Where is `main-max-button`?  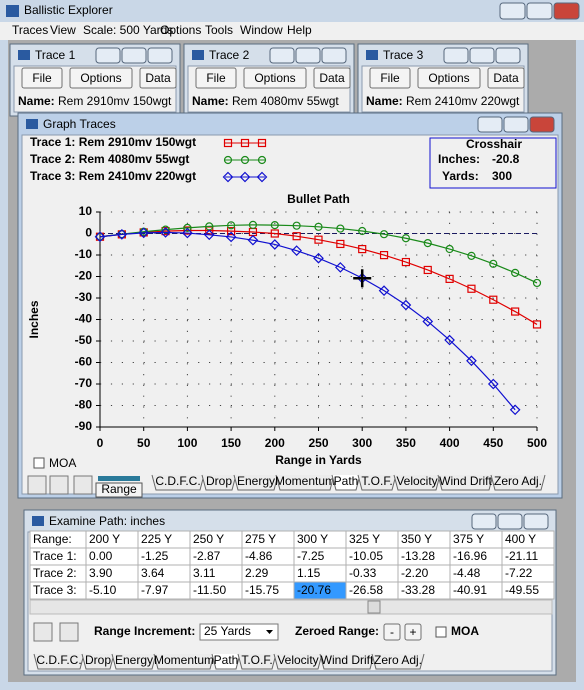
main-max-button is located at coordinates (539, 11).